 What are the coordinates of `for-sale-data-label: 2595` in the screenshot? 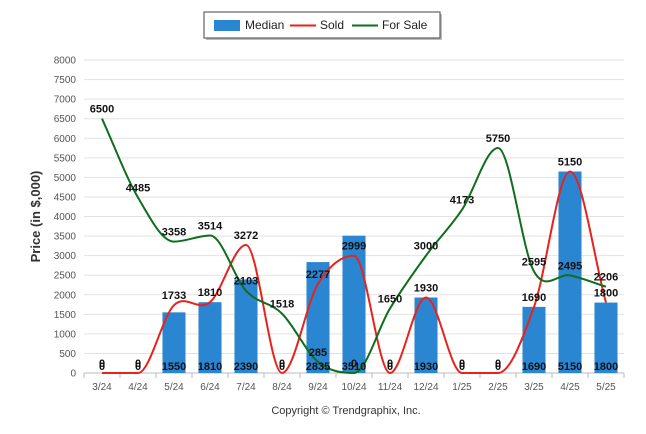 It's located at (534, 262).